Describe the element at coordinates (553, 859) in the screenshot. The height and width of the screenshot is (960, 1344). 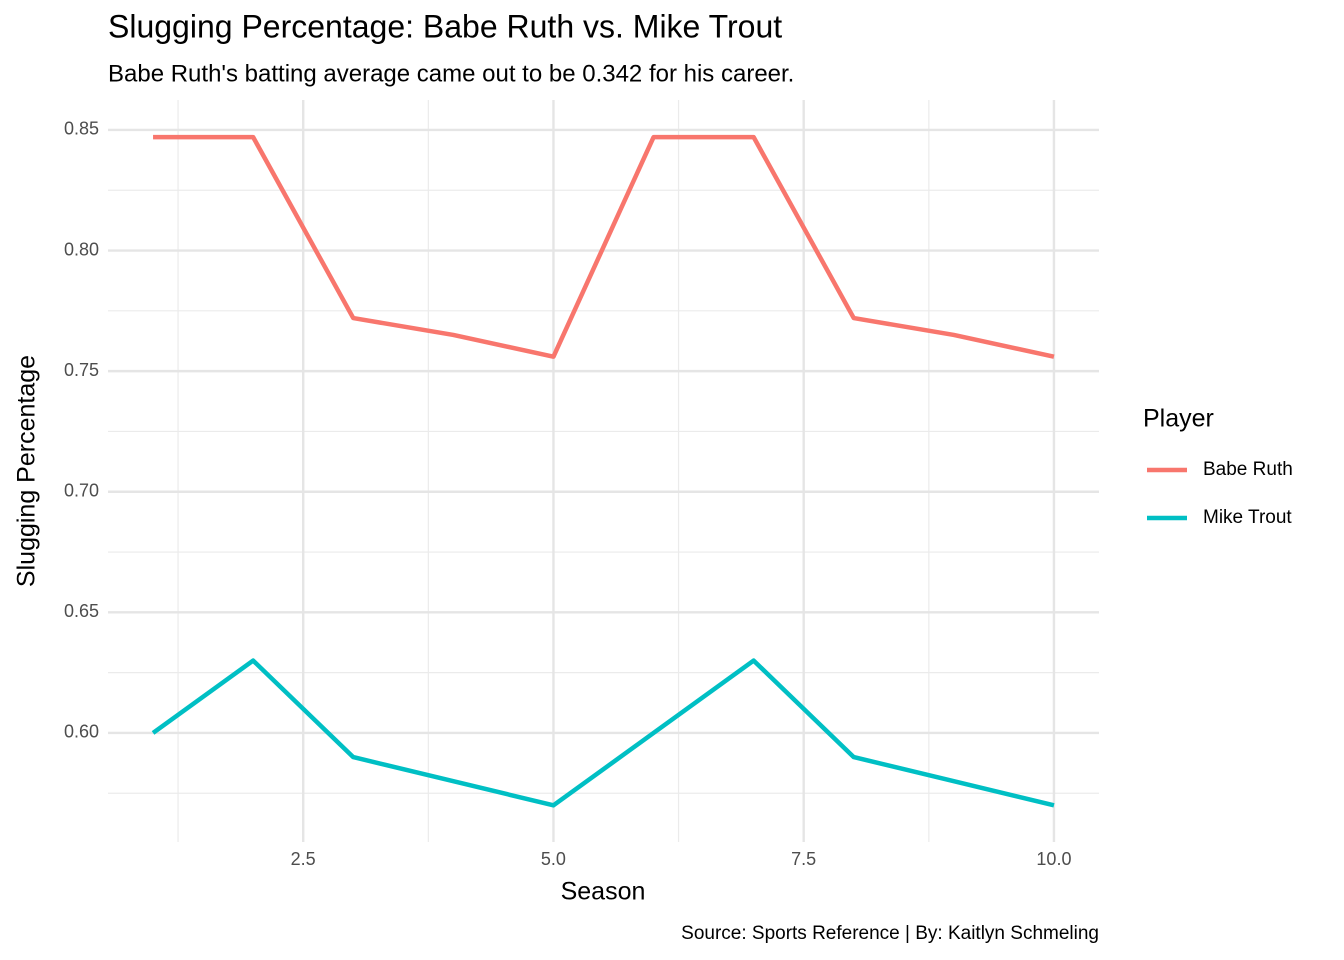
I see `x-tick-label: 5.0` at that location.